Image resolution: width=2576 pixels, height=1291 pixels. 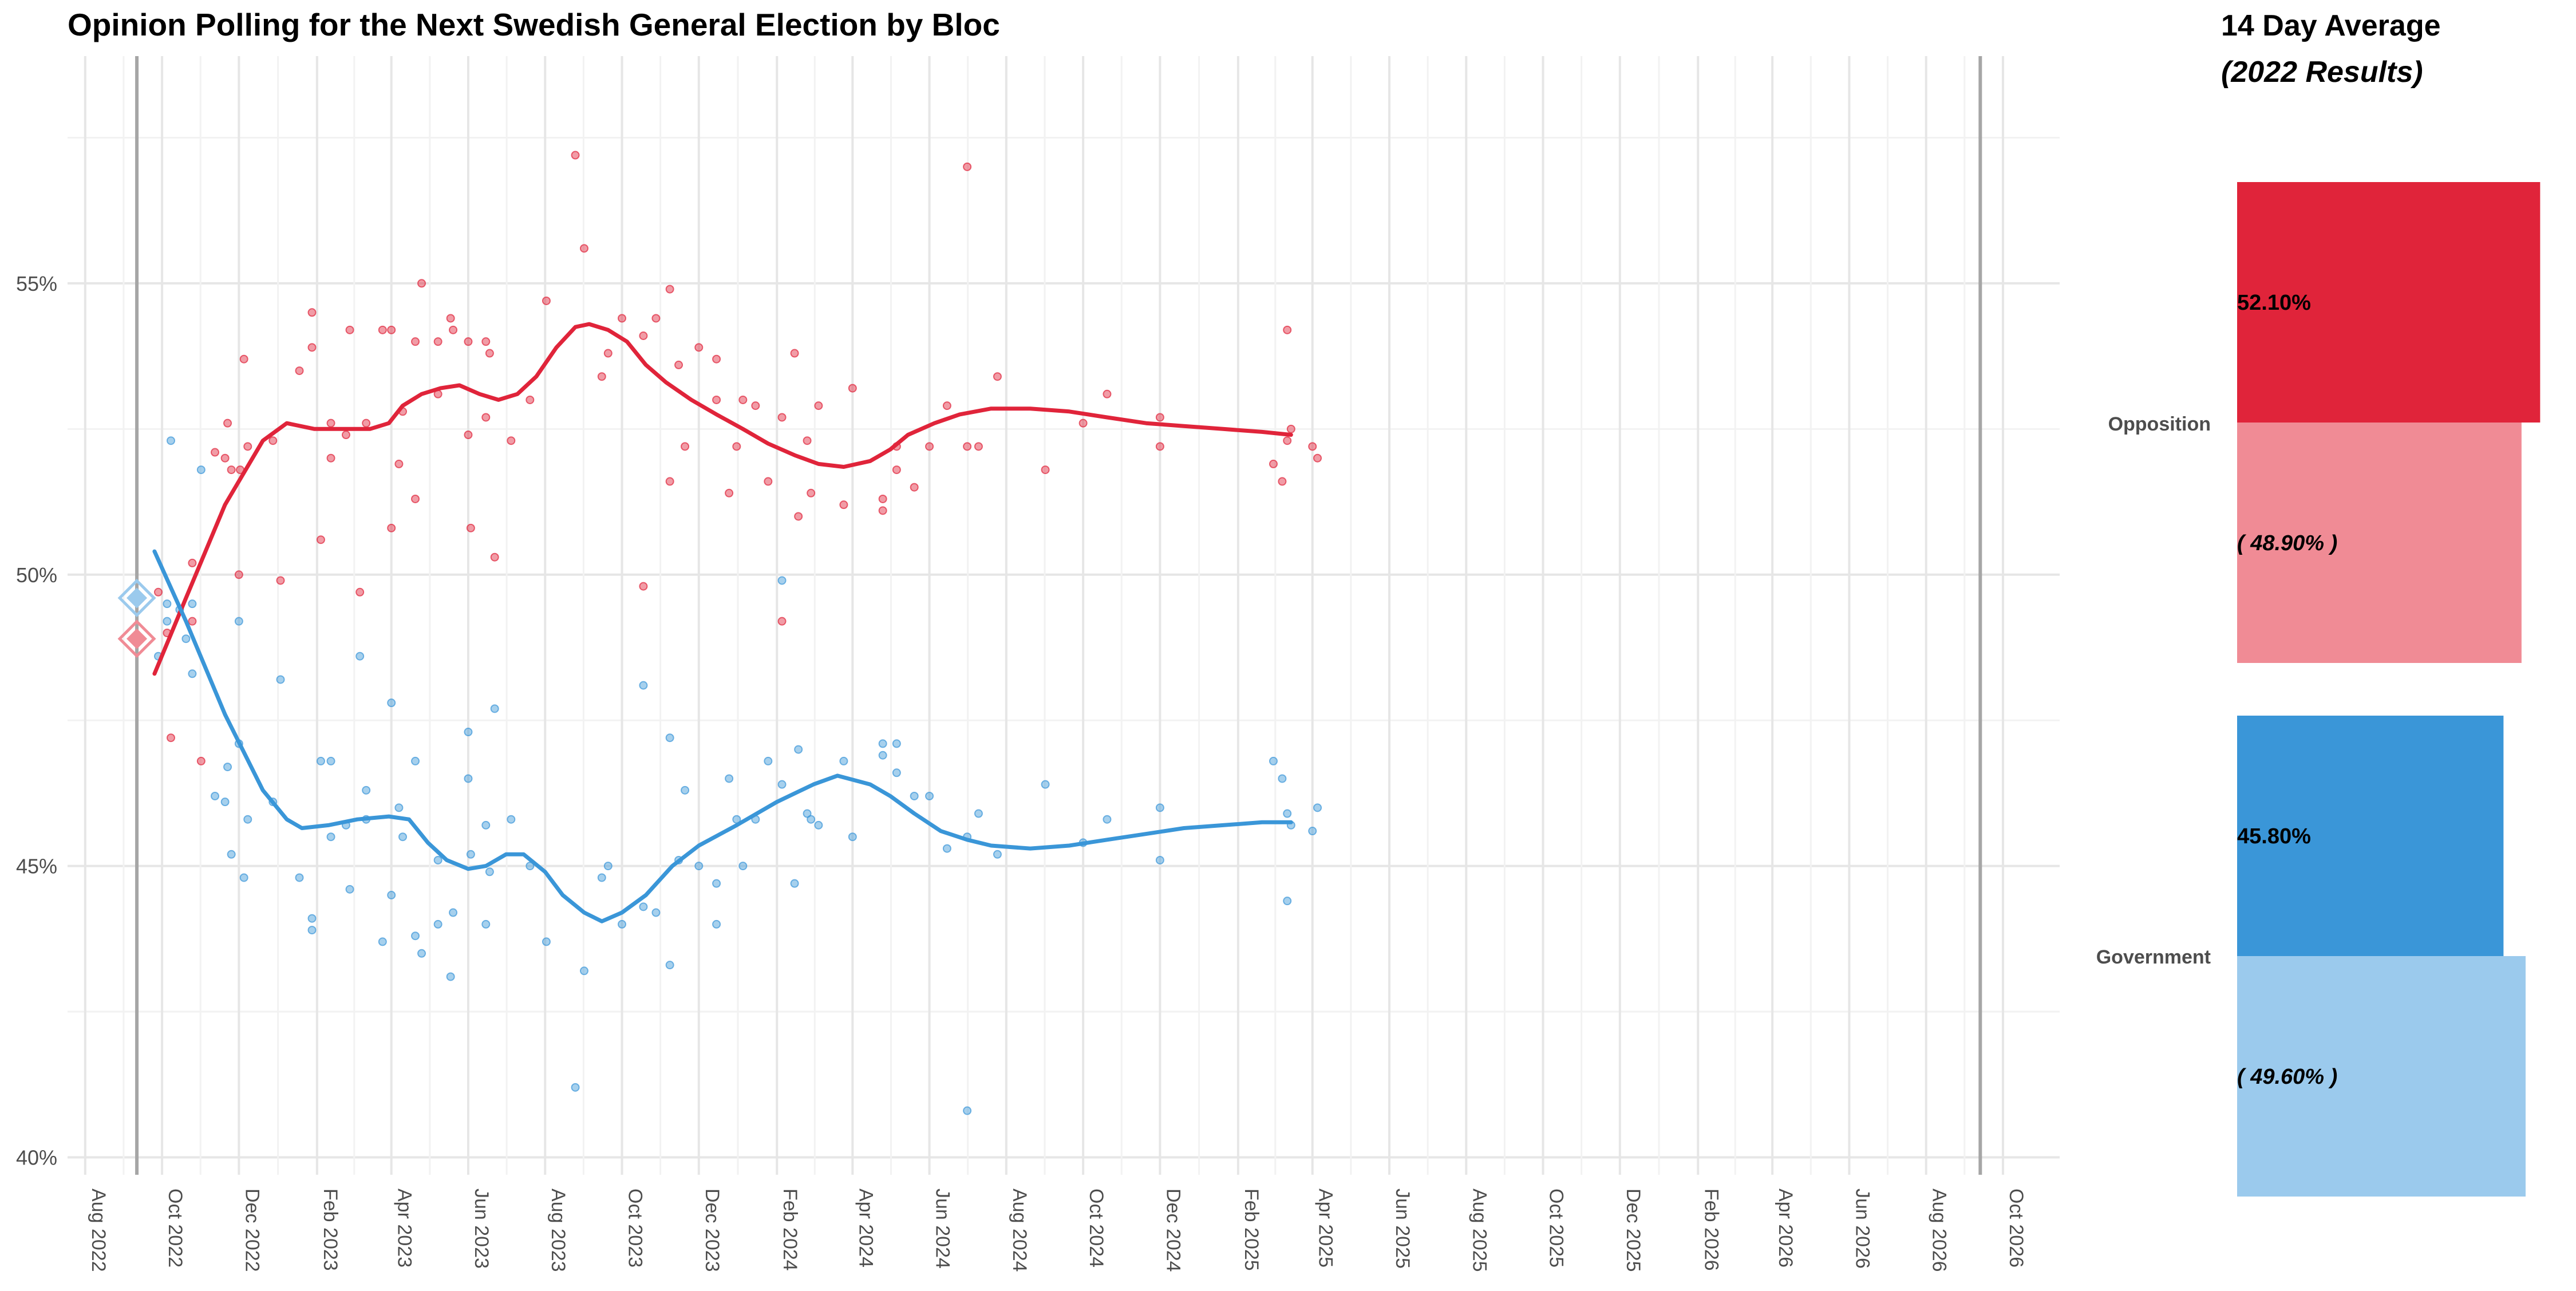 I want to click on x-tick-label: Aug 2022, so click(x=98, y=1230).